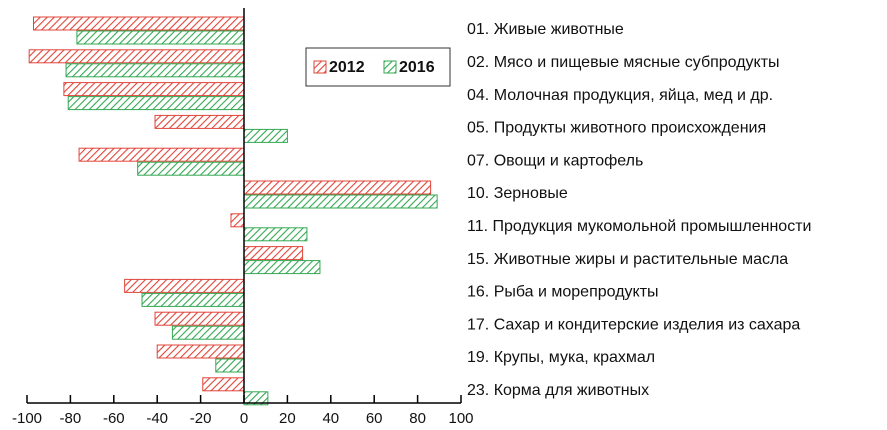 The width and height of the screenshot is (887, 430). I want to click on x-tick-label: 100, so click(460, 418).